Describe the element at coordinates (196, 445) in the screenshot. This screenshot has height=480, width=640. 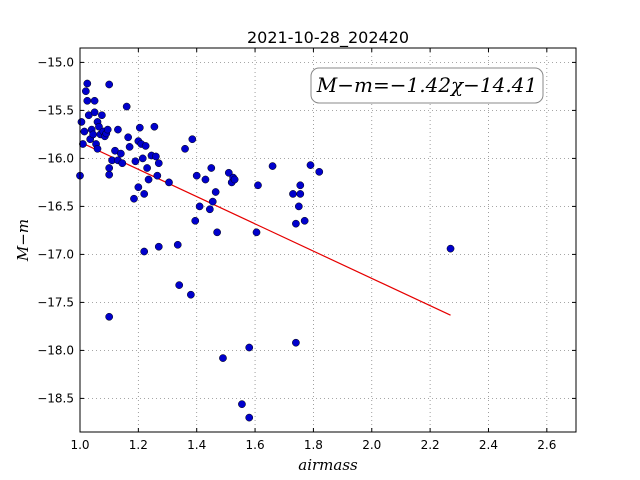
I see `x-tick-label: 1.4` at that location.